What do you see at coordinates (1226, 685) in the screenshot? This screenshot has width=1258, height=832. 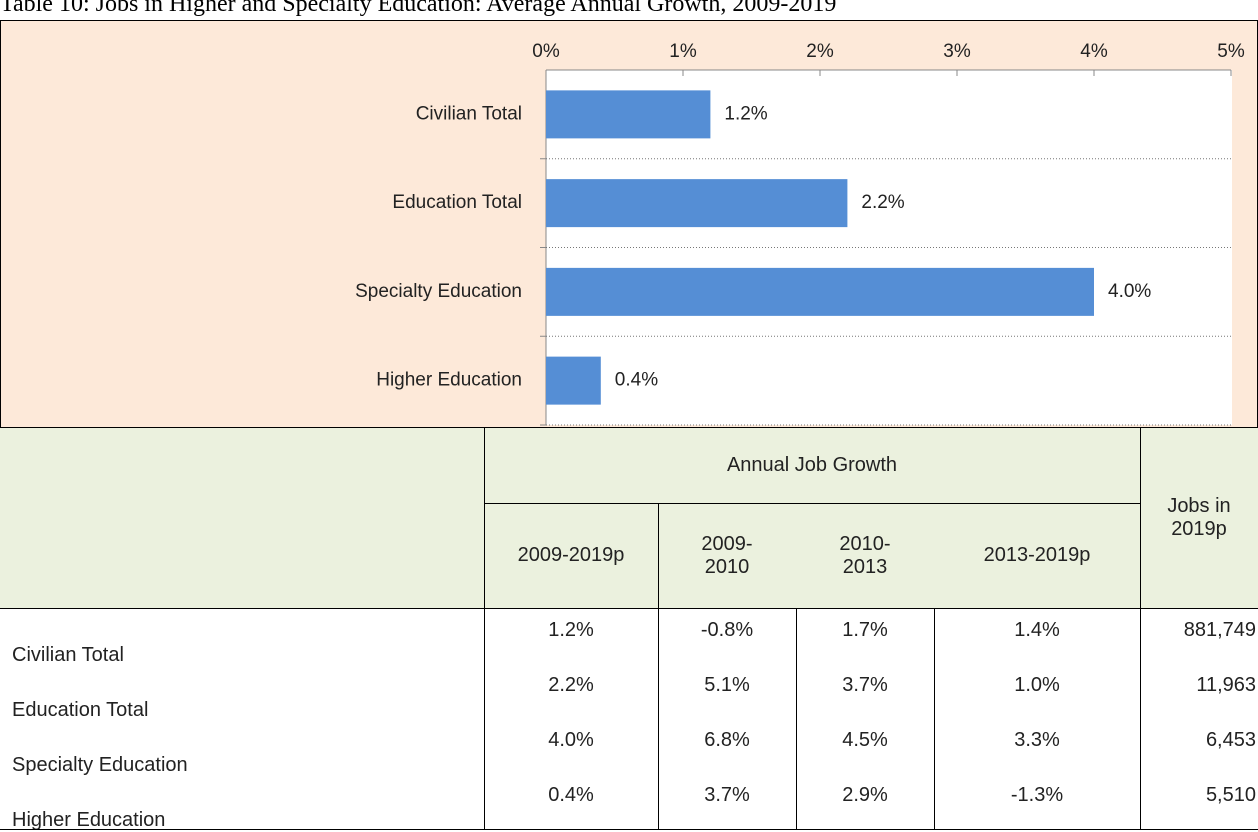 I see `table-cell: 11,963` at bounding box center [1226, 685].